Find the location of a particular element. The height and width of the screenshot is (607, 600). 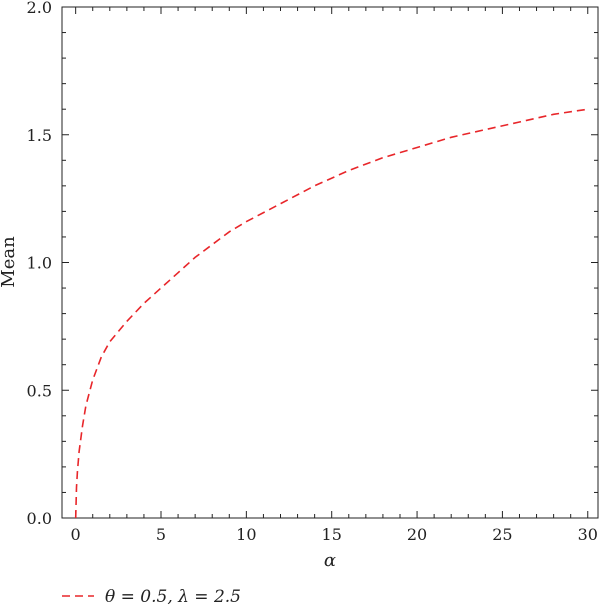

y-axis-title: Mean is located at coordinates (9, 262).